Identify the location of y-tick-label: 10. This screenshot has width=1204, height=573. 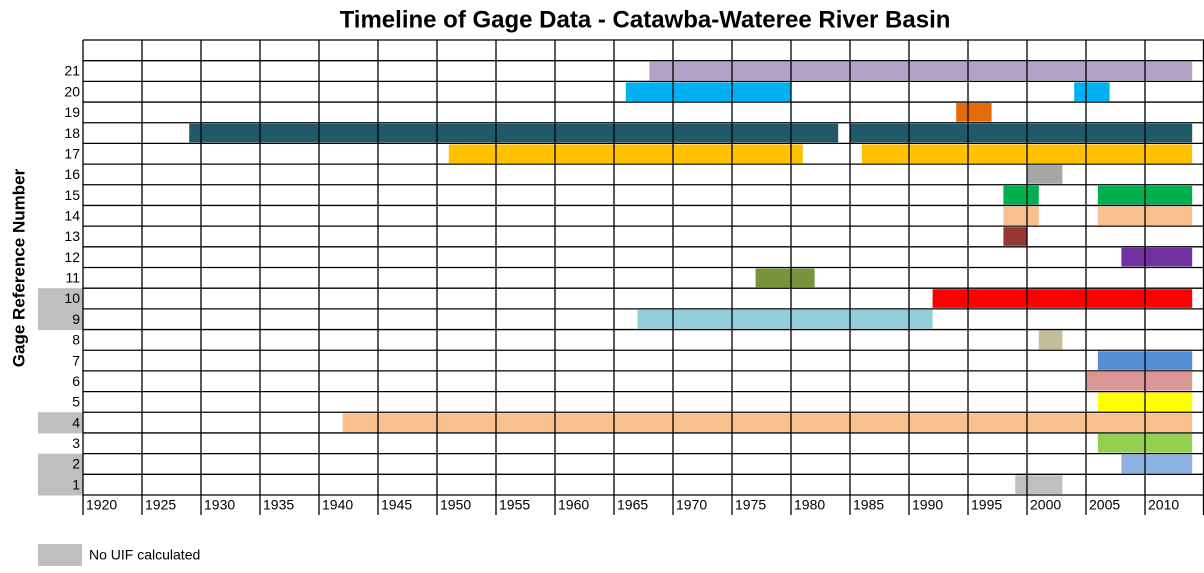
(72, 298).